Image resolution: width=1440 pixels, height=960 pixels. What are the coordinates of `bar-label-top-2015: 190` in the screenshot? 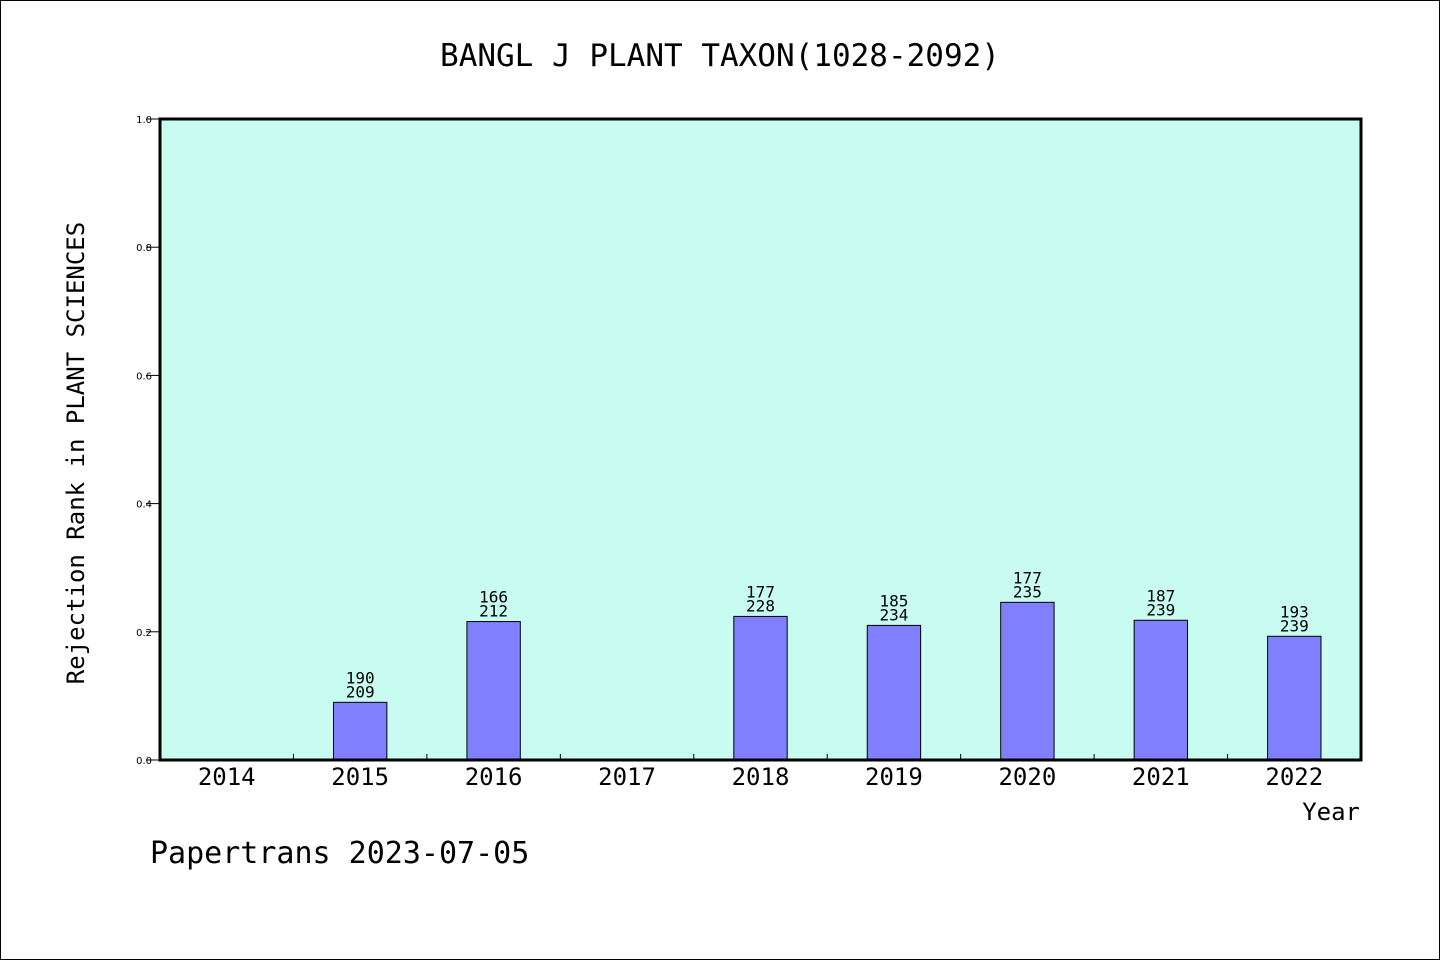 It's located at (360, 677).